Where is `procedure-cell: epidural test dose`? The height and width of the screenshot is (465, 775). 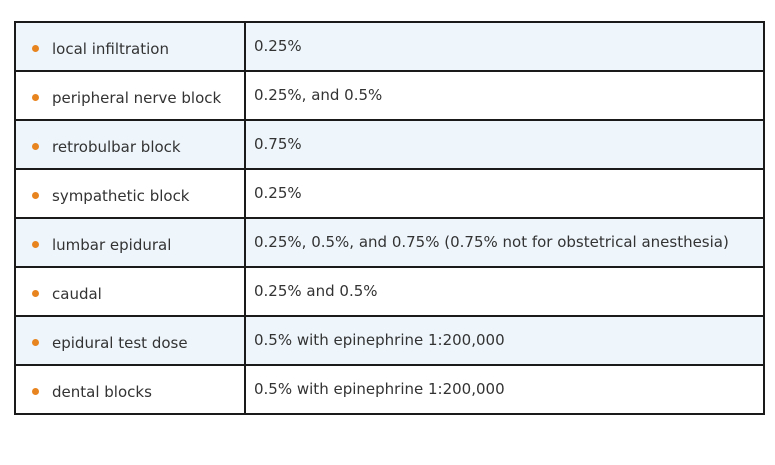 procedure-cell: epidural test dose is located at coordinates (130, 340).